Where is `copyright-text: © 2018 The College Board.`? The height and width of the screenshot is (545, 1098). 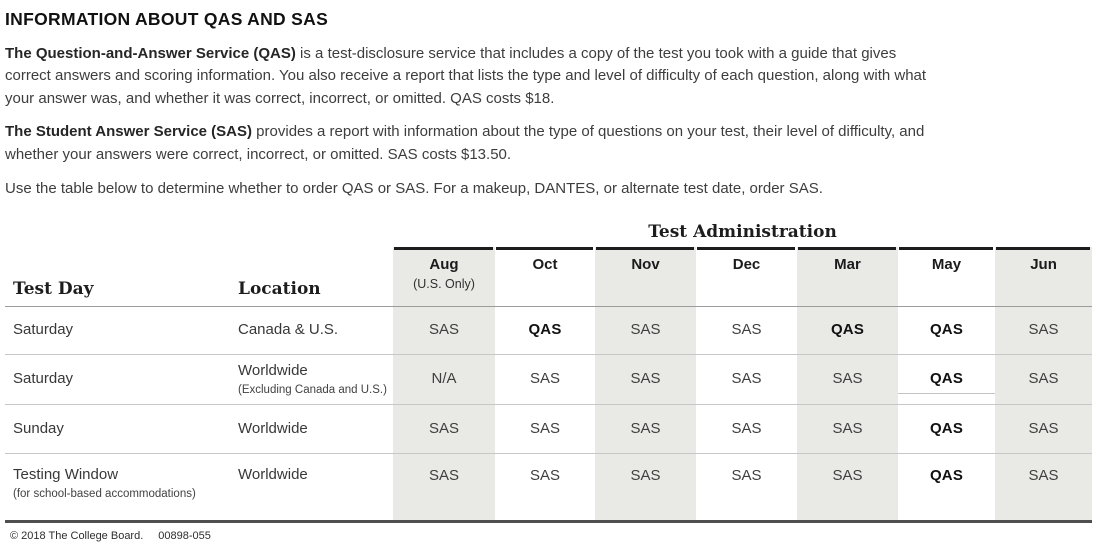
copyright-text: © 2018 The College Board. is located at coordinates (77, 535).